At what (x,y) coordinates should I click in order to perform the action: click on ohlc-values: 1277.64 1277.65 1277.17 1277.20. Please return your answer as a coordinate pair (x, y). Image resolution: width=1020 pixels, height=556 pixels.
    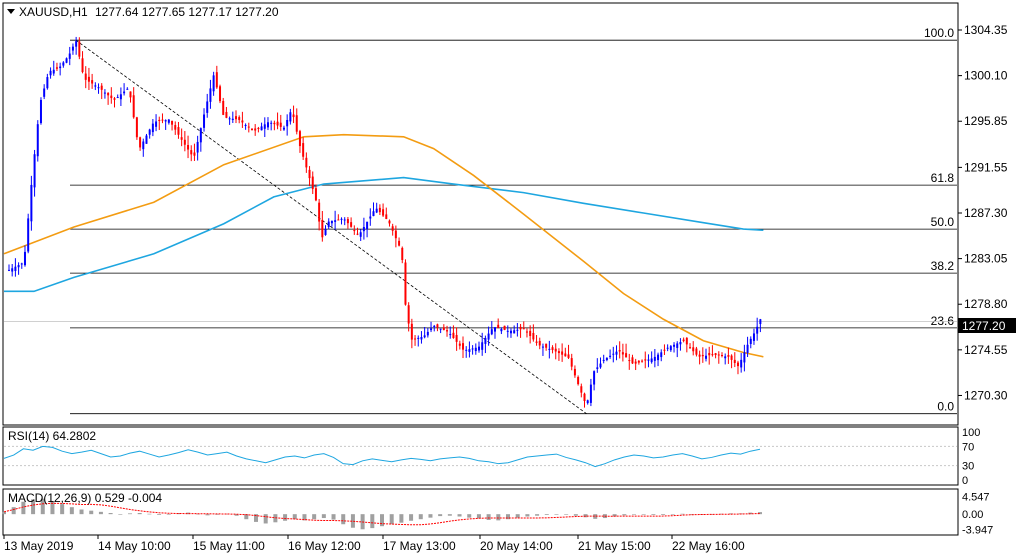
    Looking at the image, I should click on (187, 12).